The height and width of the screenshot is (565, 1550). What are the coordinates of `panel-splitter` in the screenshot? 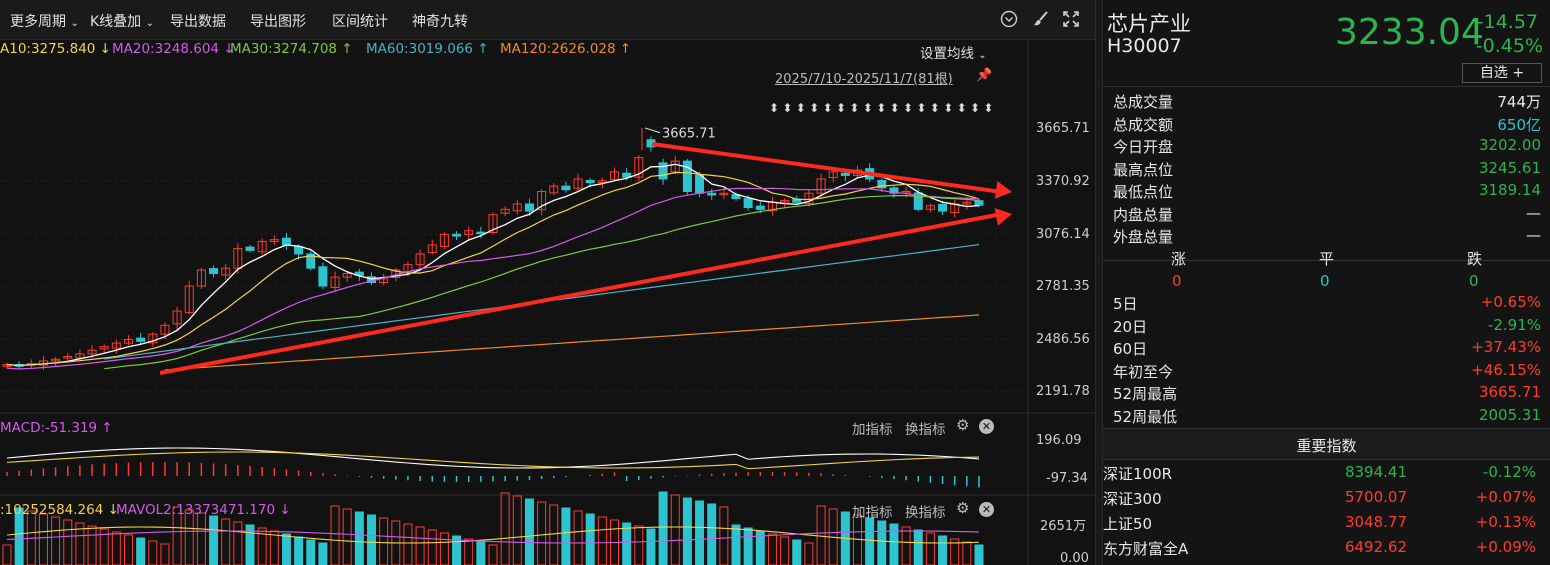 It's located at (1099, 282).